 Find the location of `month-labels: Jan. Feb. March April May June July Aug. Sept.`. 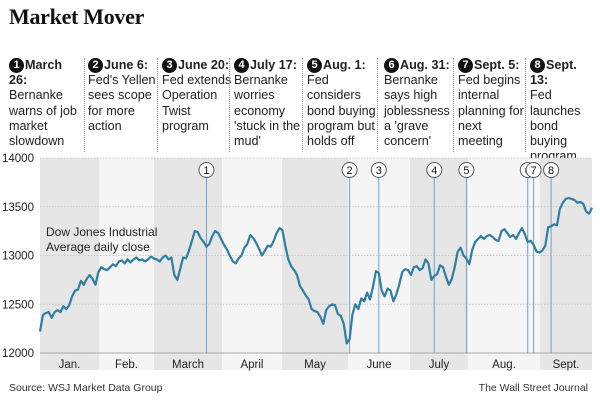

month-labels: Jan. Feb. March April May June July Aug. Sept. is located at coordinates (319, 365).